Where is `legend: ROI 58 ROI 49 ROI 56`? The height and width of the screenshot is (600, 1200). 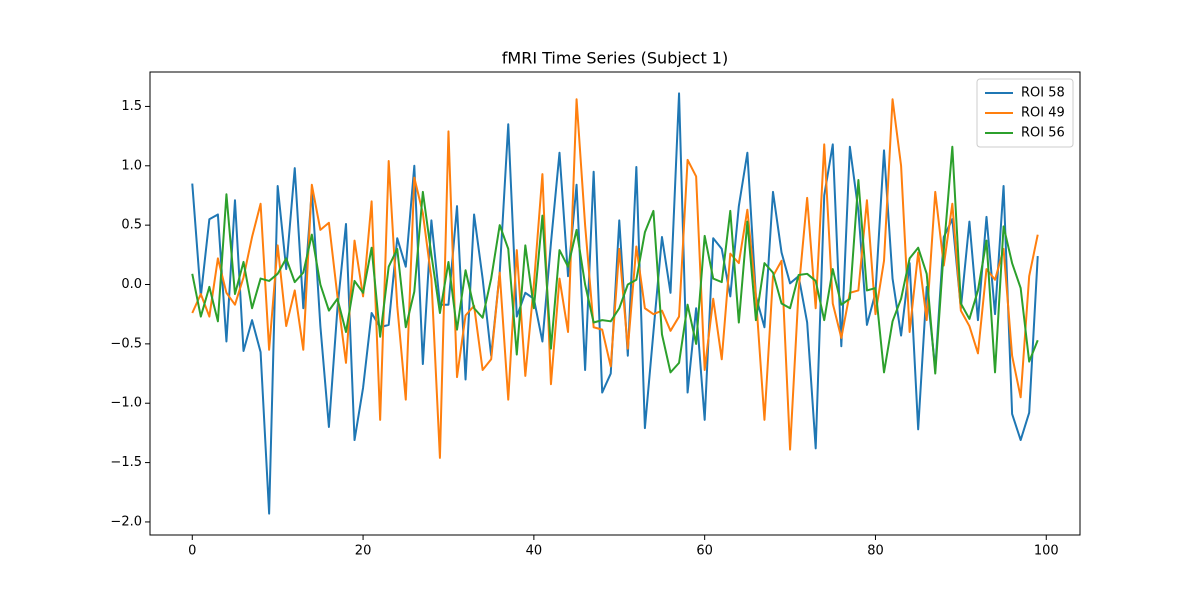
legend: ROI 58 ROI 49 ROI 56 is located at coordinates (1025, 113).